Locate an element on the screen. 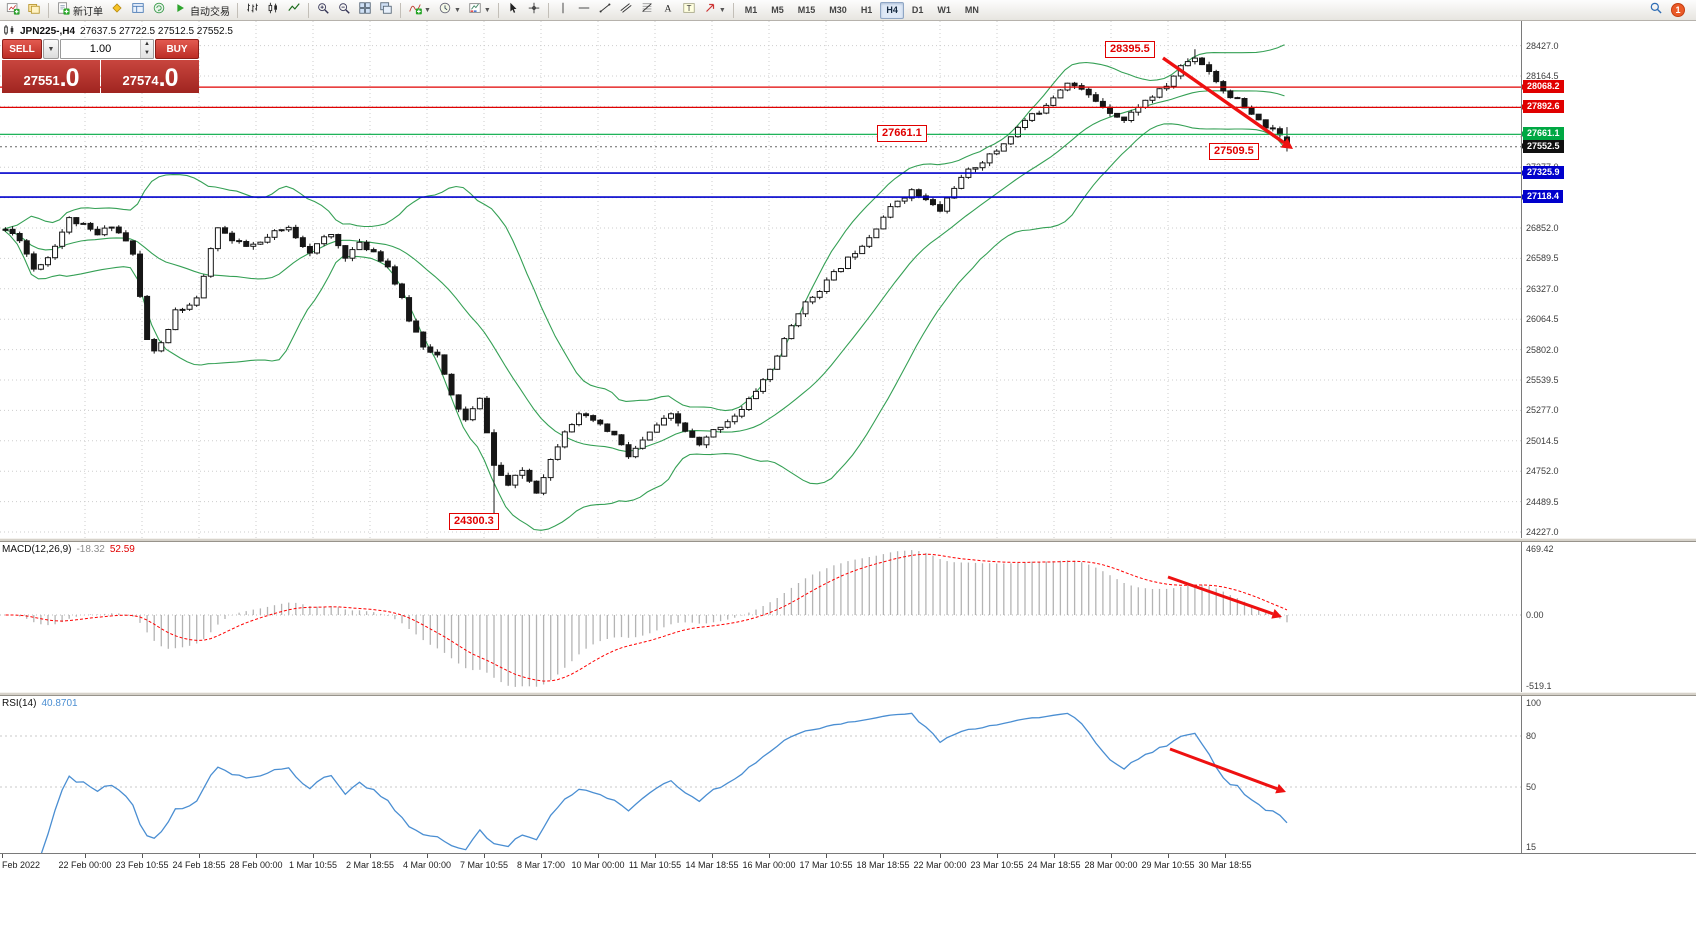  macd-axis: 469.42 0.00 -519.1 is located at coordinates (1608, 617).